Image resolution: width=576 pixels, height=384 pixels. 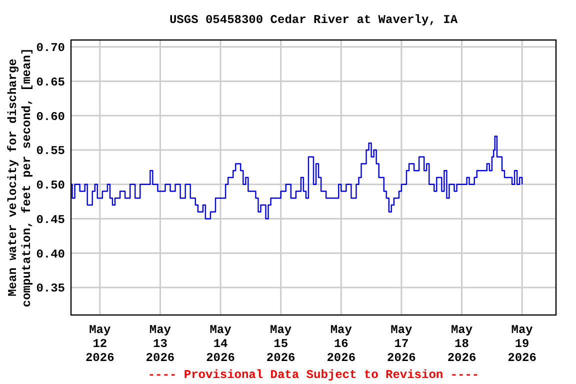 I want to click on x-tick-label: May 13 2026, so click(x=160, y=344).